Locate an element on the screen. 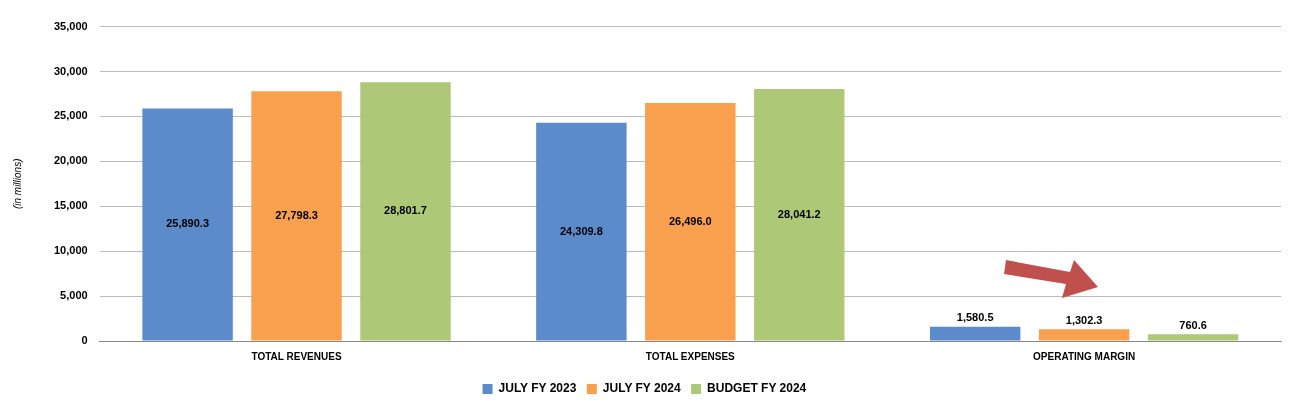 Image resolution: width=1297 pixels, height=413 pixels. data-label: 25,890.3 is located at coordinates (187, 223).